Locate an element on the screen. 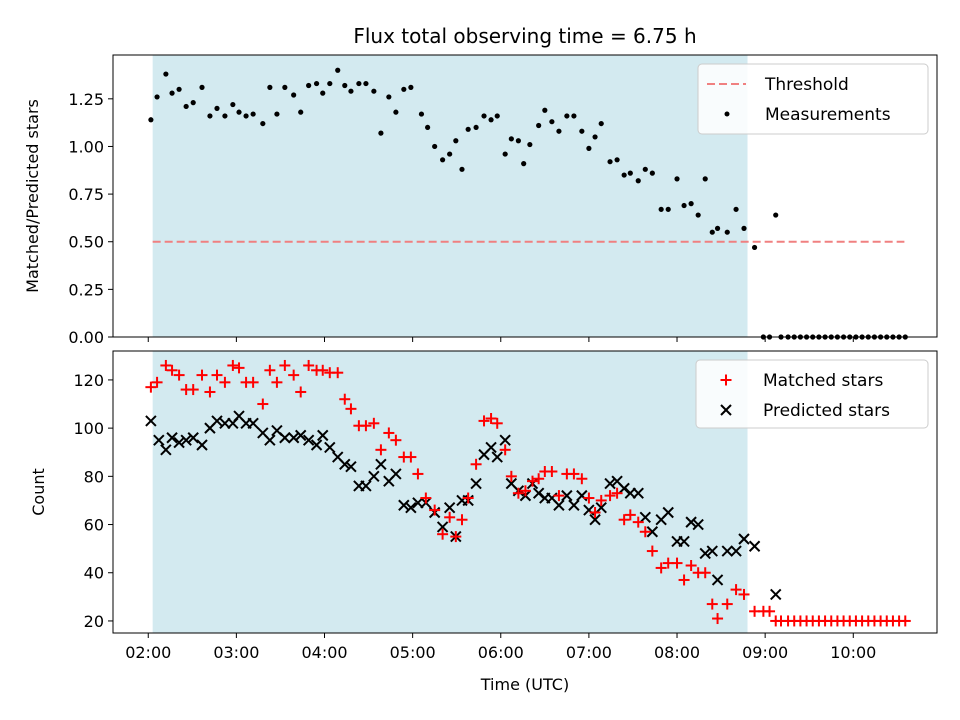 The height and width of the screenshot is (720, 960). y-tick-label: 0.75 is located at coordinates (86, 194).